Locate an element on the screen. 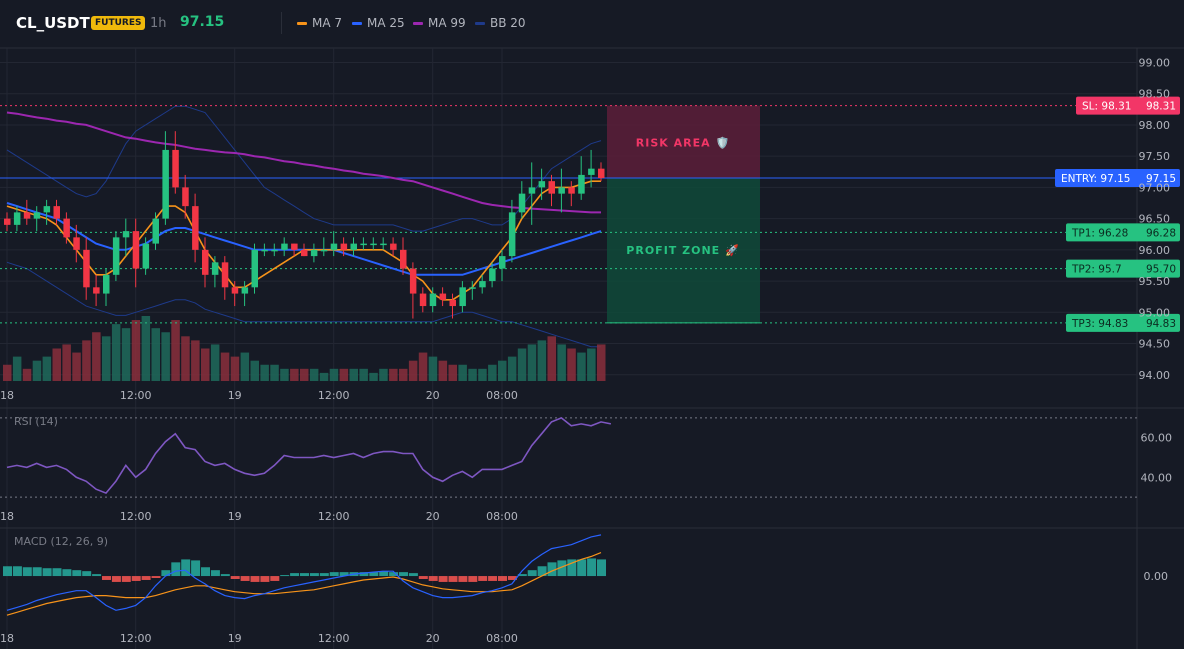  price-tick-label: 99.00 is located at coordinates (1155, 62).